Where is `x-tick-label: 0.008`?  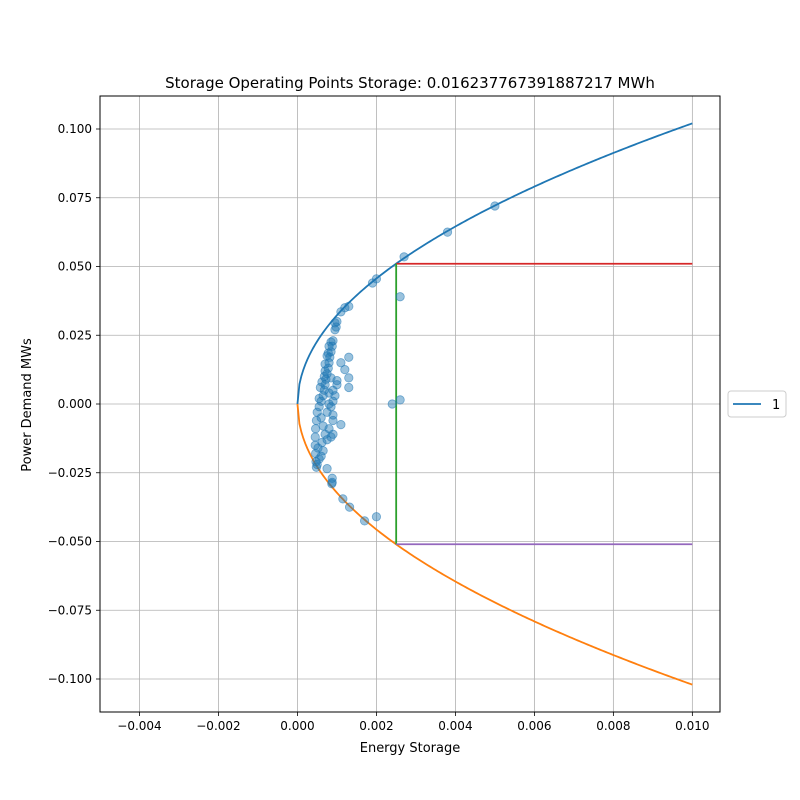 x-tick-label: 0.008 is located at coordinates (613, 726).